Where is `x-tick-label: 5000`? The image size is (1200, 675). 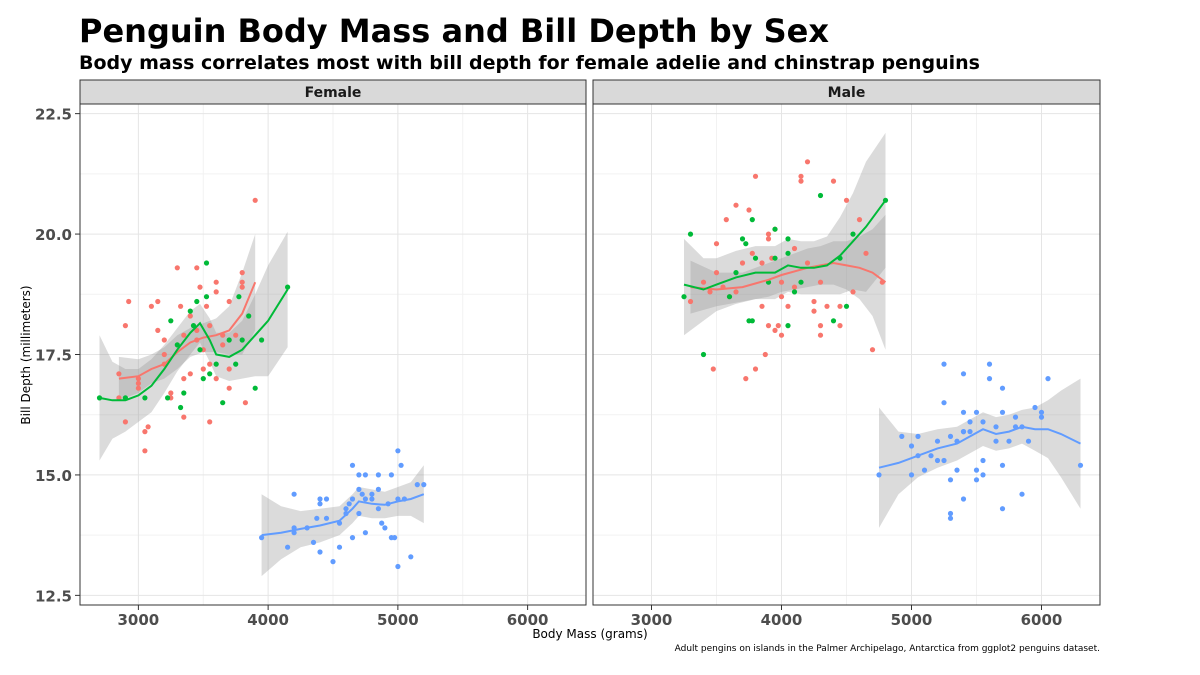
x-tick-label: 5000 is located at coordinates (912, 620).